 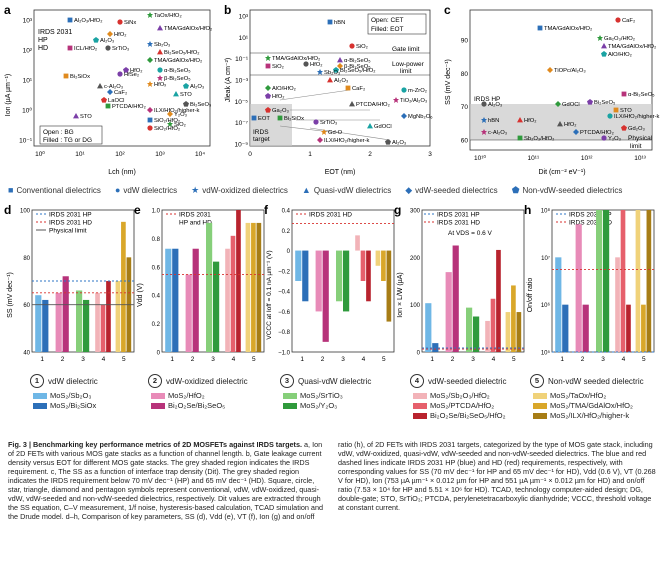 I want to click on panel-b-point-label-2: TMA/GdAlOx/HfO₂, so click(x=296, y=59).